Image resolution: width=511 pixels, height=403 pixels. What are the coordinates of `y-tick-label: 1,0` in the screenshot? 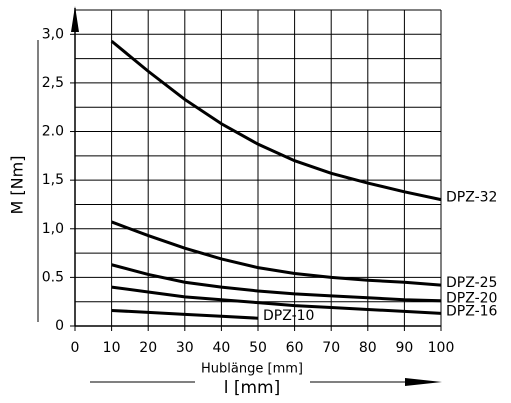 It's located at (53, 229).